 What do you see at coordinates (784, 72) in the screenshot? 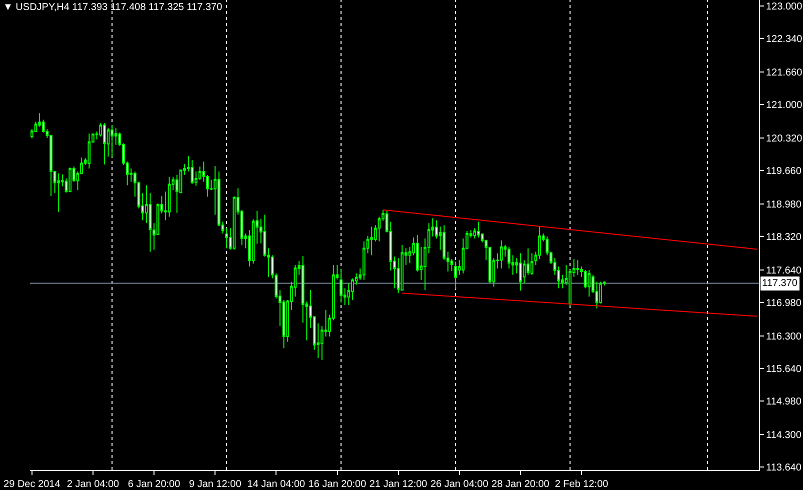
I see `y-tick-label: 121.660` at bounding box center [784, 72].